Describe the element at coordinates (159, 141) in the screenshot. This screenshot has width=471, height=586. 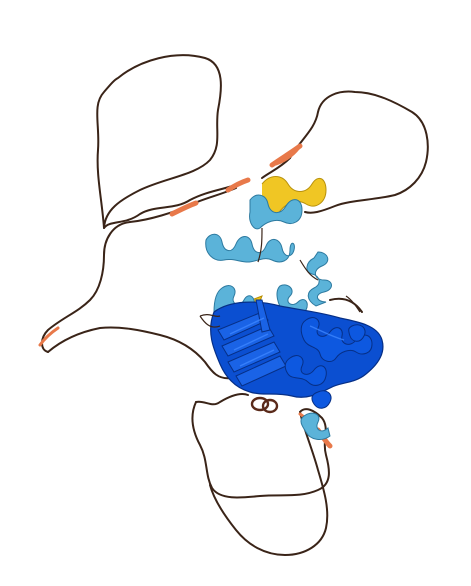
I see `coil-loop-upper-left` at that location.